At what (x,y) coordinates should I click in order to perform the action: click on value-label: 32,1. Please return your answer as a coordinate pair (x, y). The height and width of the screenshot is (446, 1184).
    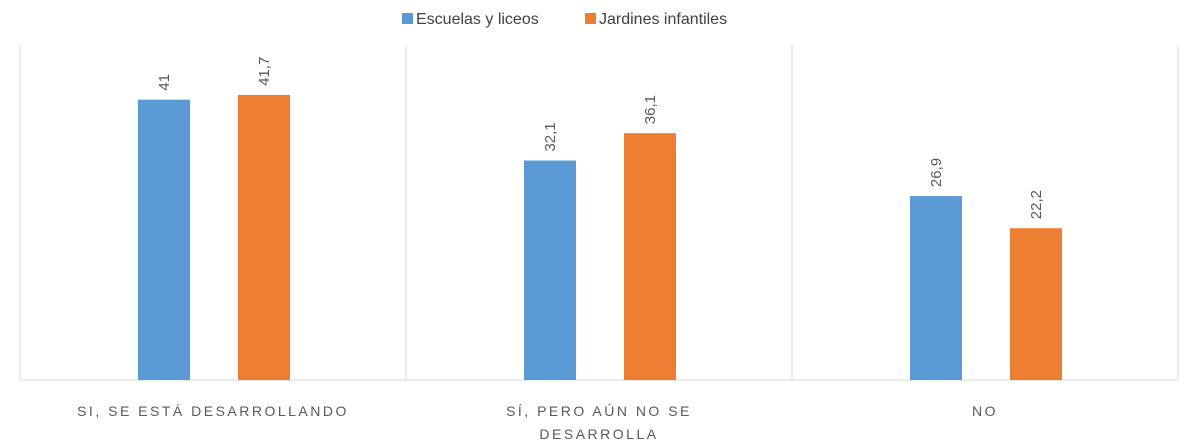
    Looking at the image, I should click on (550, 136).